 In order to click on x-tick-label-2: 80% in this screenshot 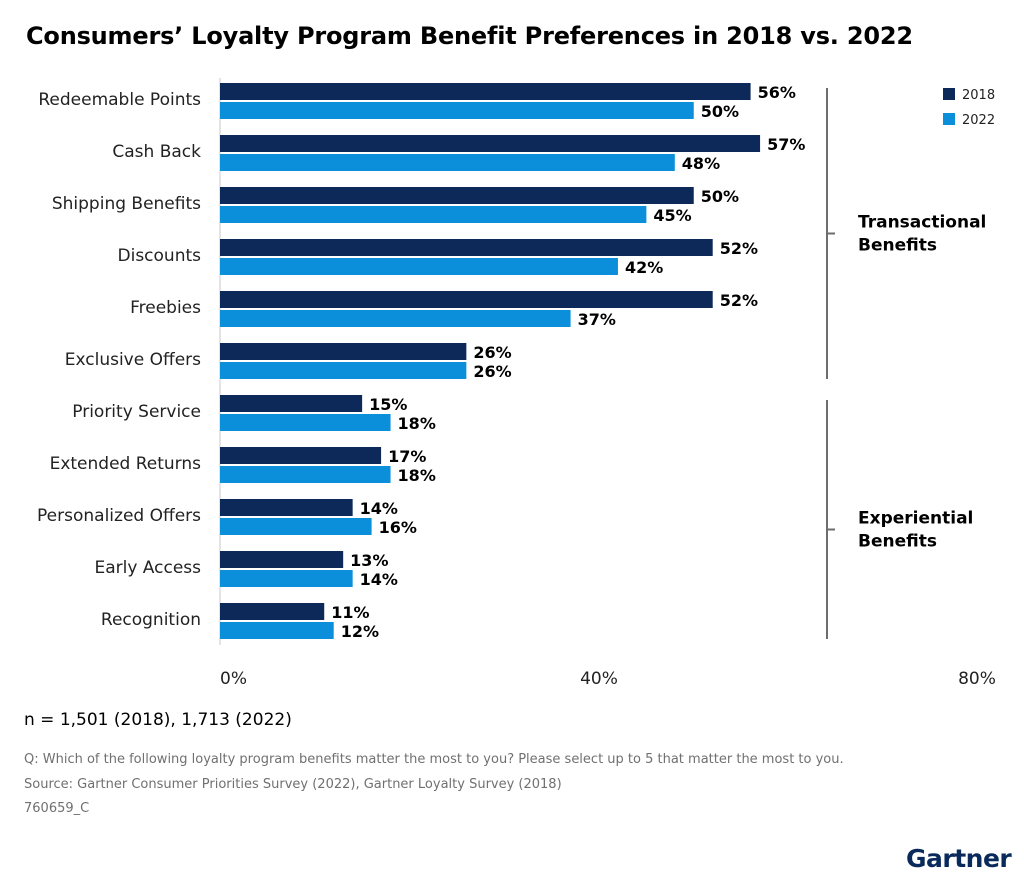, I will do `click(977, 679)`.